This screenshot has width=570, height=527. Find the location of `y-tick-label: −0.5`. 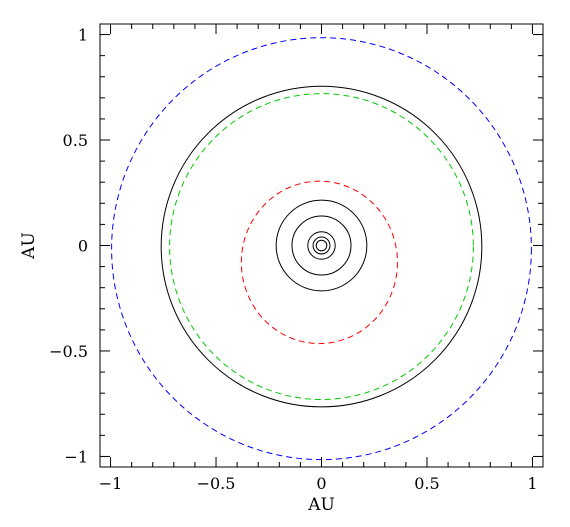

y-tick-label: −0.5 is located at coordinates (68, 351).